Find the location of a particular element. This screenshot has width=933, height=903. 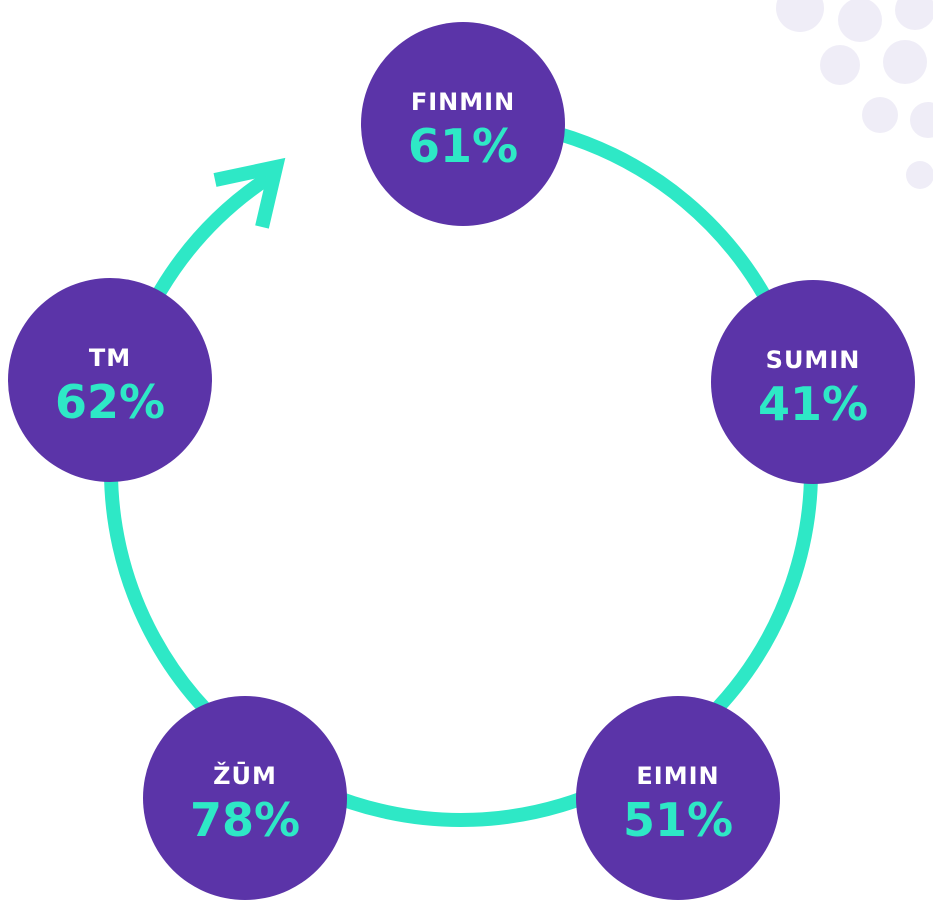

node-value: 61% is located at coordinates (463, 146).